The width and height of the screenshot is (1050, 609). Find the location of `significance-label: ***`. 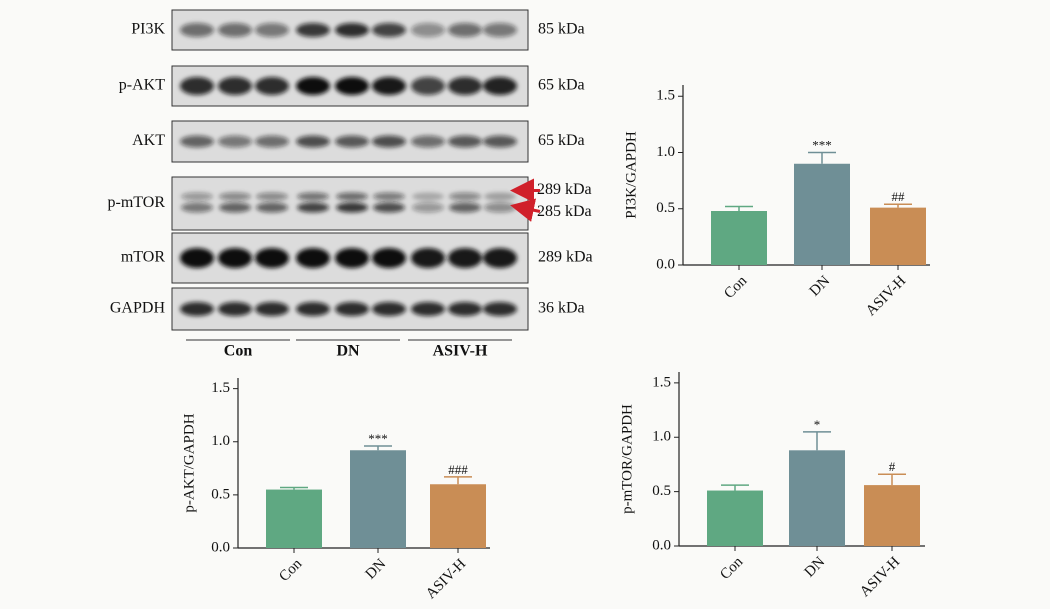

significance-label: *** is located at coordinates (822, 144).